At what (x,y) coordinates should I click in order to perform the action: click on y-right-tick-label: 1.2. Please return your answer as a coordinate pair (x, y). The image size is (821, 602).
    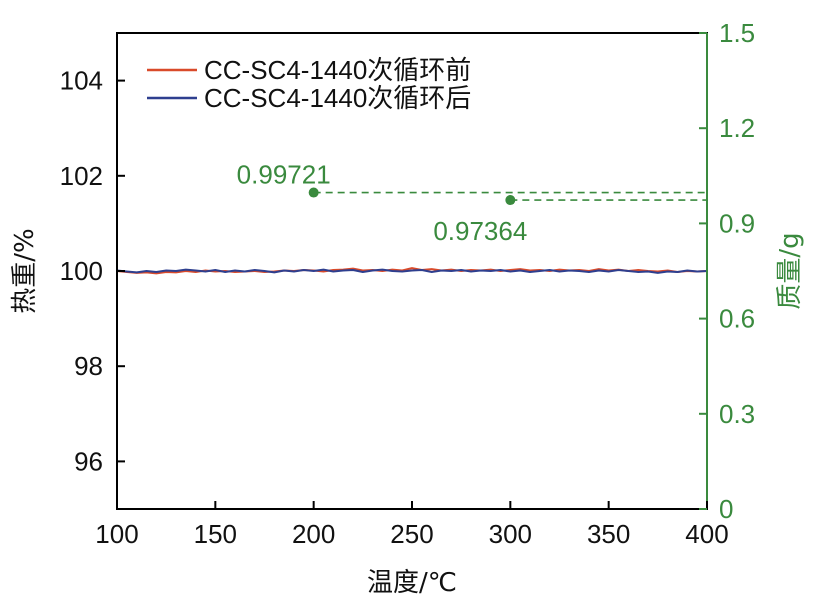
    Looking at the image, I should click on (737, 128).